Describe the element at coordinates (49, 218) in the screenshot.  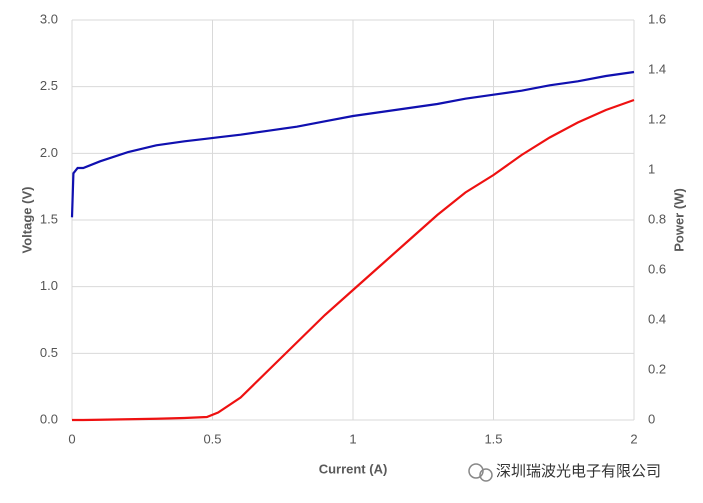
I see `y-tick-label: 1.5` at that location.